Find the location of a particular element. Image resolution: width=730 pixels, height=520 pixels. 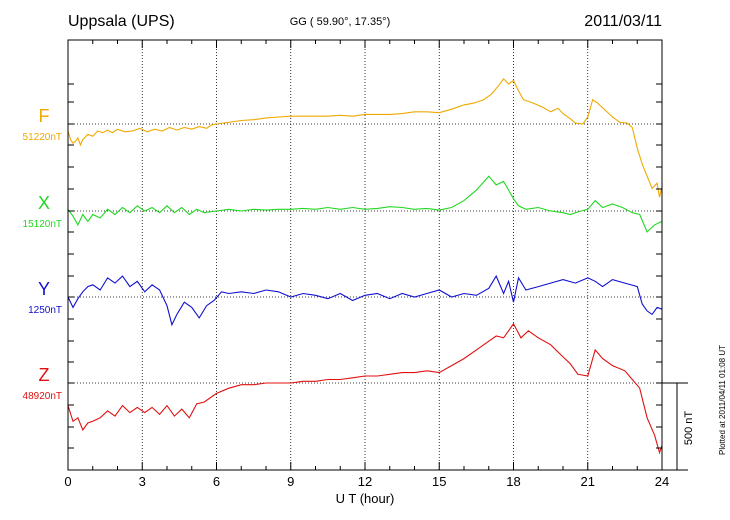

scale-bar: 500 nT is located at coordinates (678, 426).